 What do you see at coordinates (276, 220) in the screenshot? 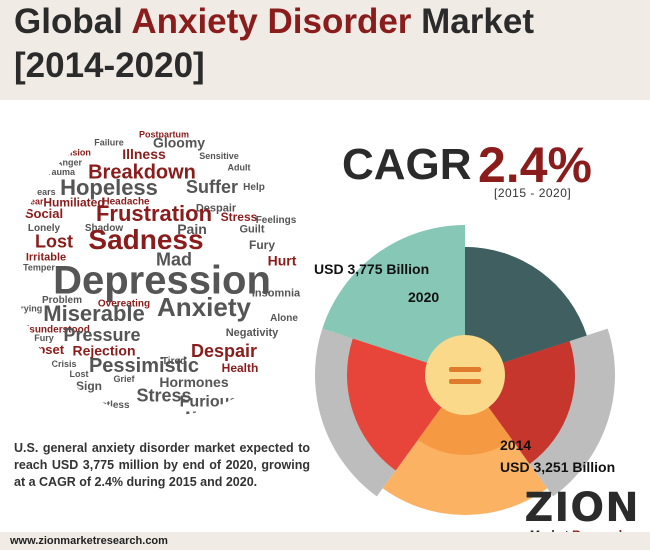
I see `cloud-word: Feelings` at bounding box center [276, 220].